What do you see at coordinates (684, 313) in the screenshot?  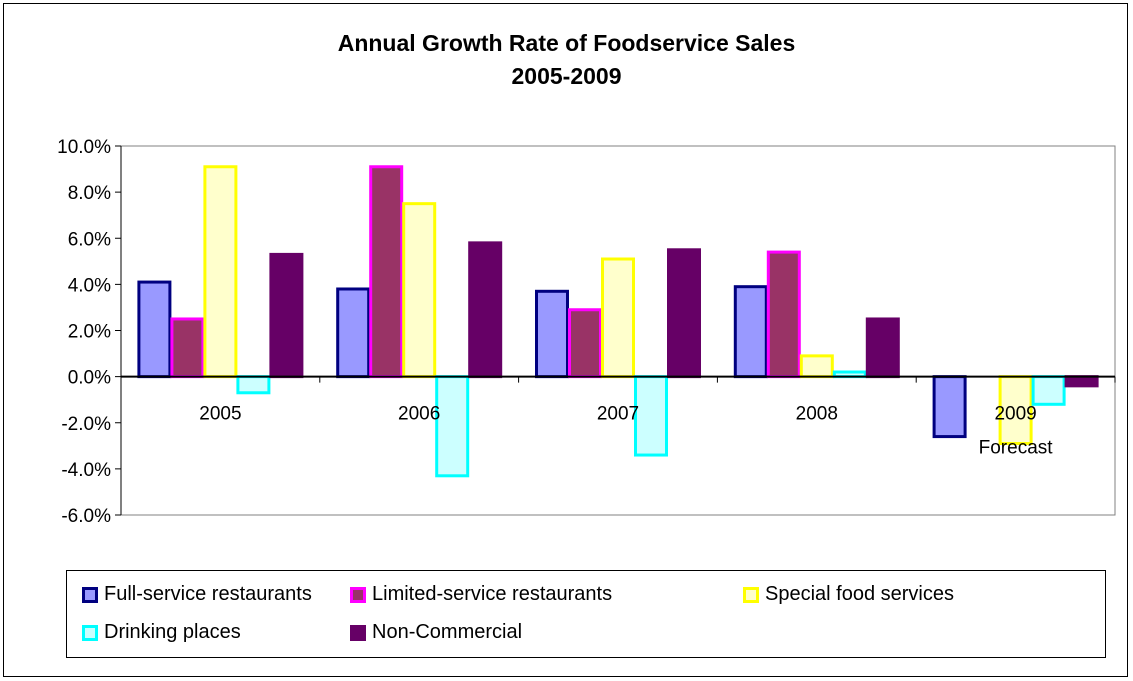 I see `bar-non-commercial-2007` at bounding box center [684, 313].